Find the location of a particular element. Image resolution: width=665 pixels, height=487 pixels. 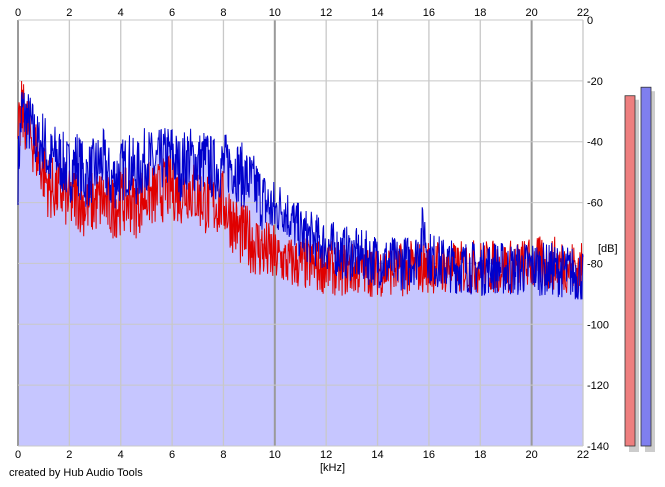

x-tick-label-bottom: 6 is located at coordinates (172, 455).